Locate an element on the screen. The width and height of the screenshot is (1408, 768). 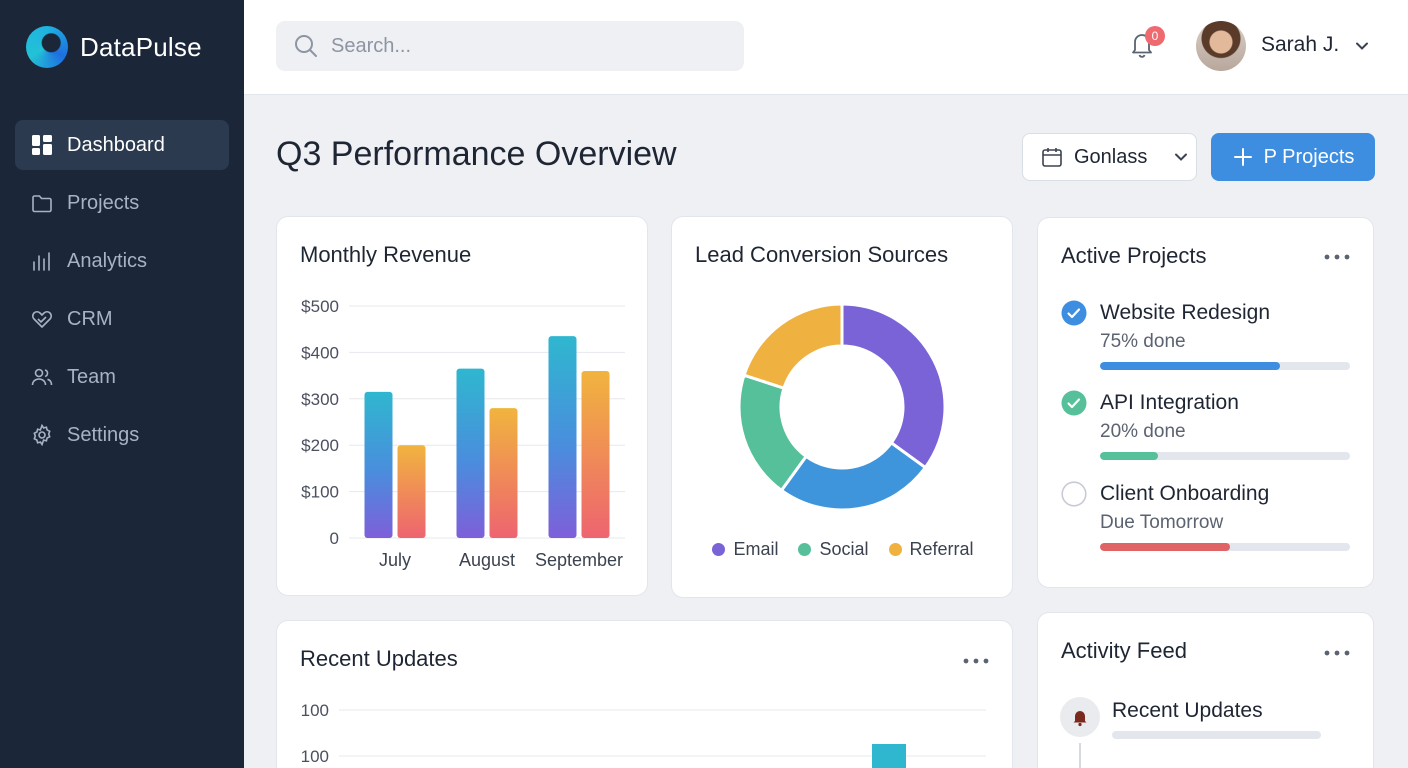
sidebar-item-label: Analytics is located at coordinates (107, 260).